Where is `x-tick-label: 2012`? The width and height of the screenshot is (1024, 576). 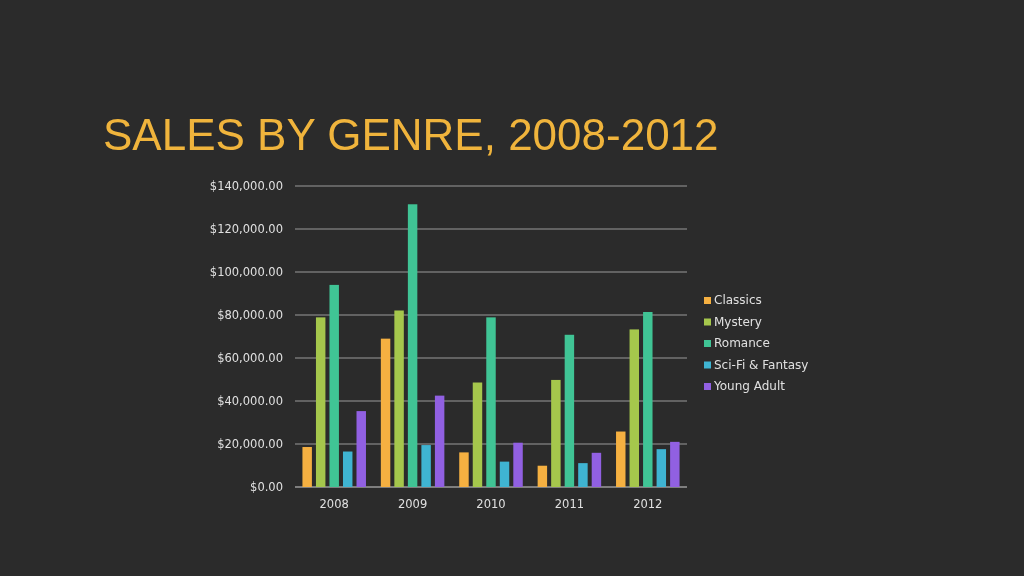 x-tick-label: 2012 is located at coordinates (648, 504).